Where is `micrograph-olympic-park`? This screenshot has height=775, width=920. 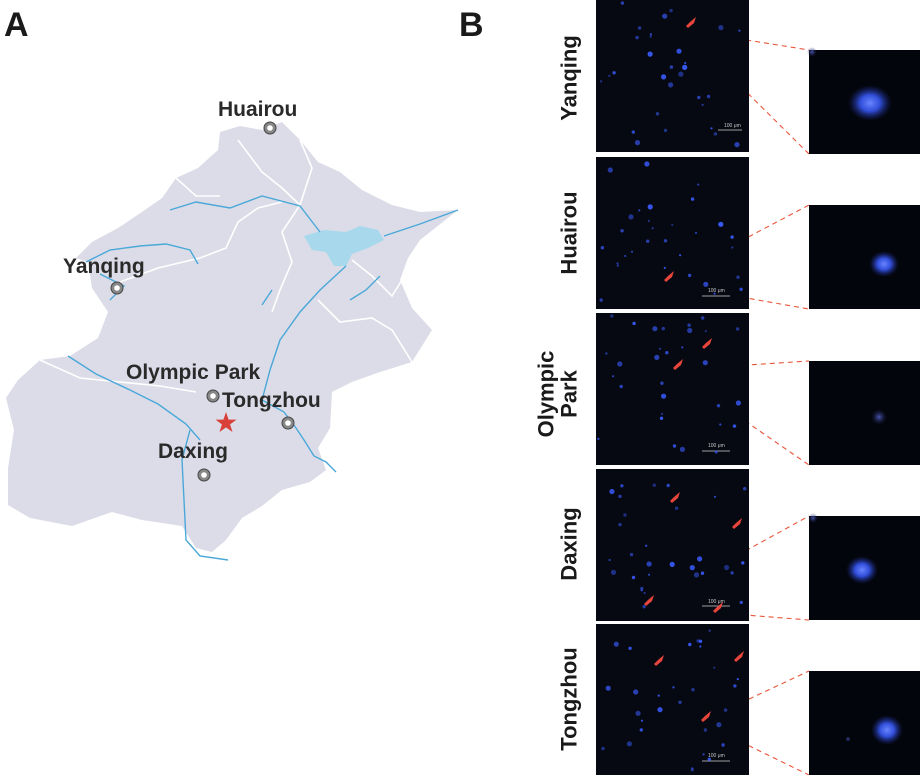
micrograph-olympic-park is located at coordinates (672, 389).